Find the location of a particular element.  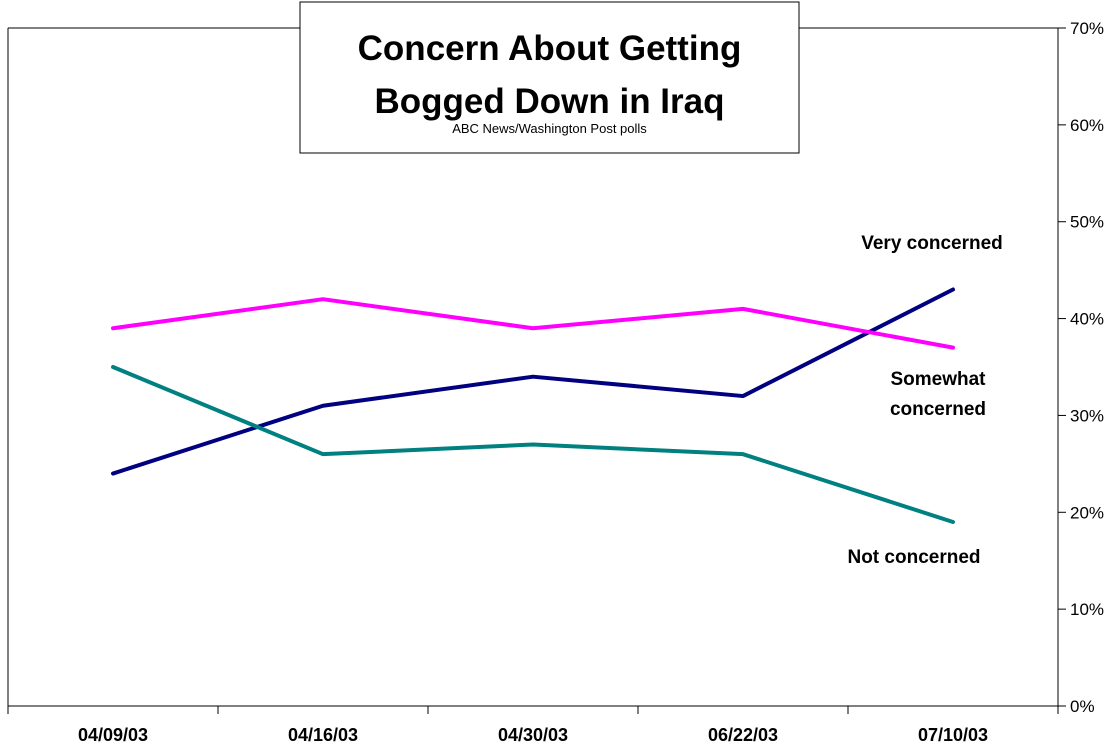

chart-subtitle: ABC News/Washington Post polls is located at coordinates (549, 128).